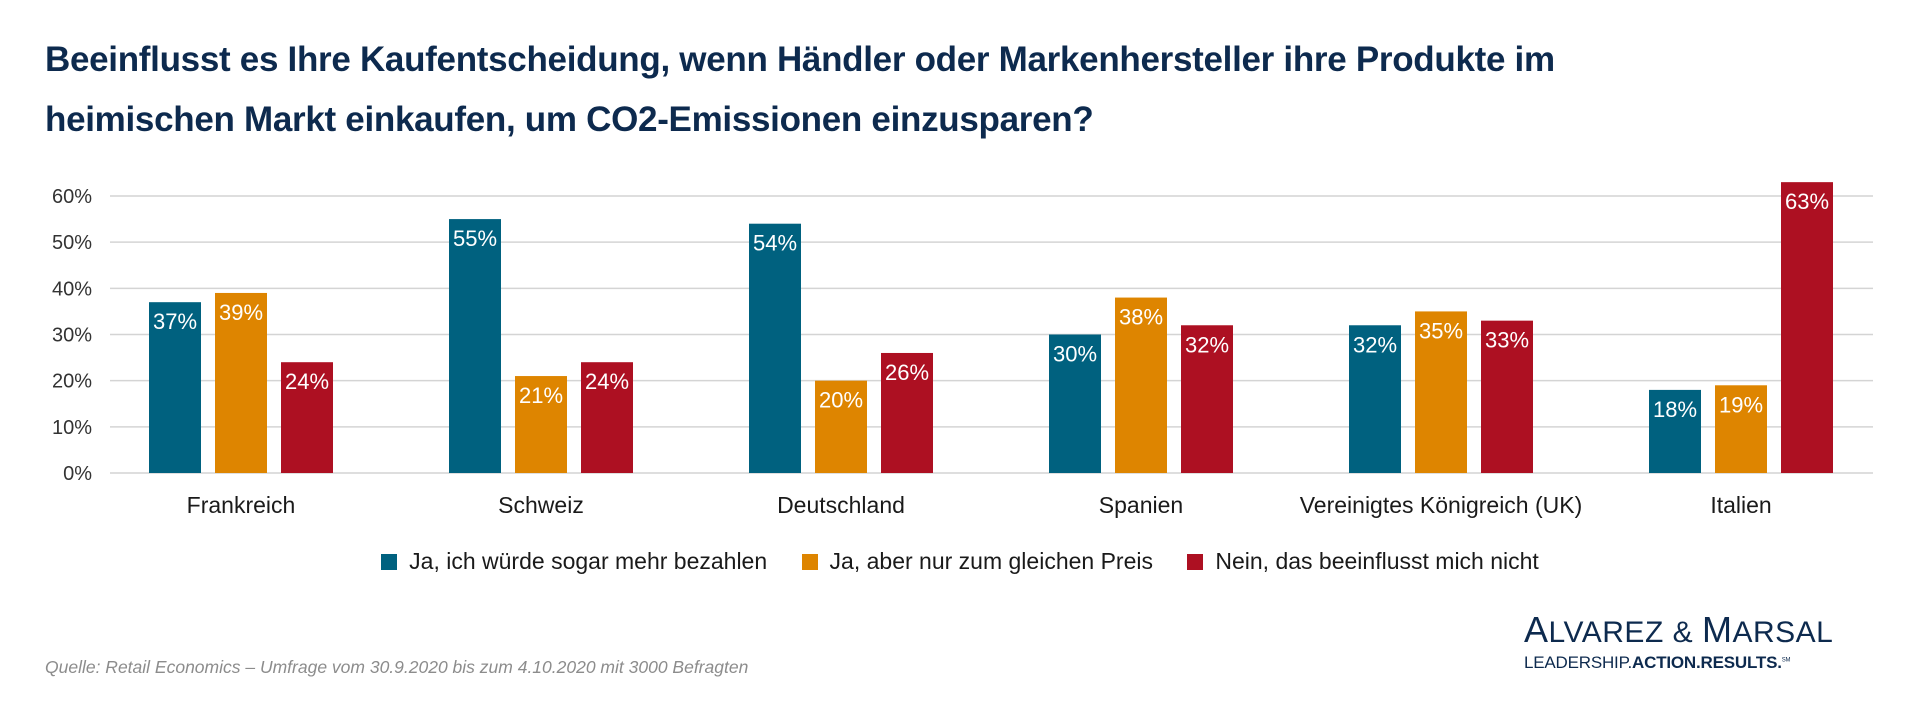 This screenshot has width=1920, height=720. I want to click on bar-value-label: 18%, so click(1675, 409).